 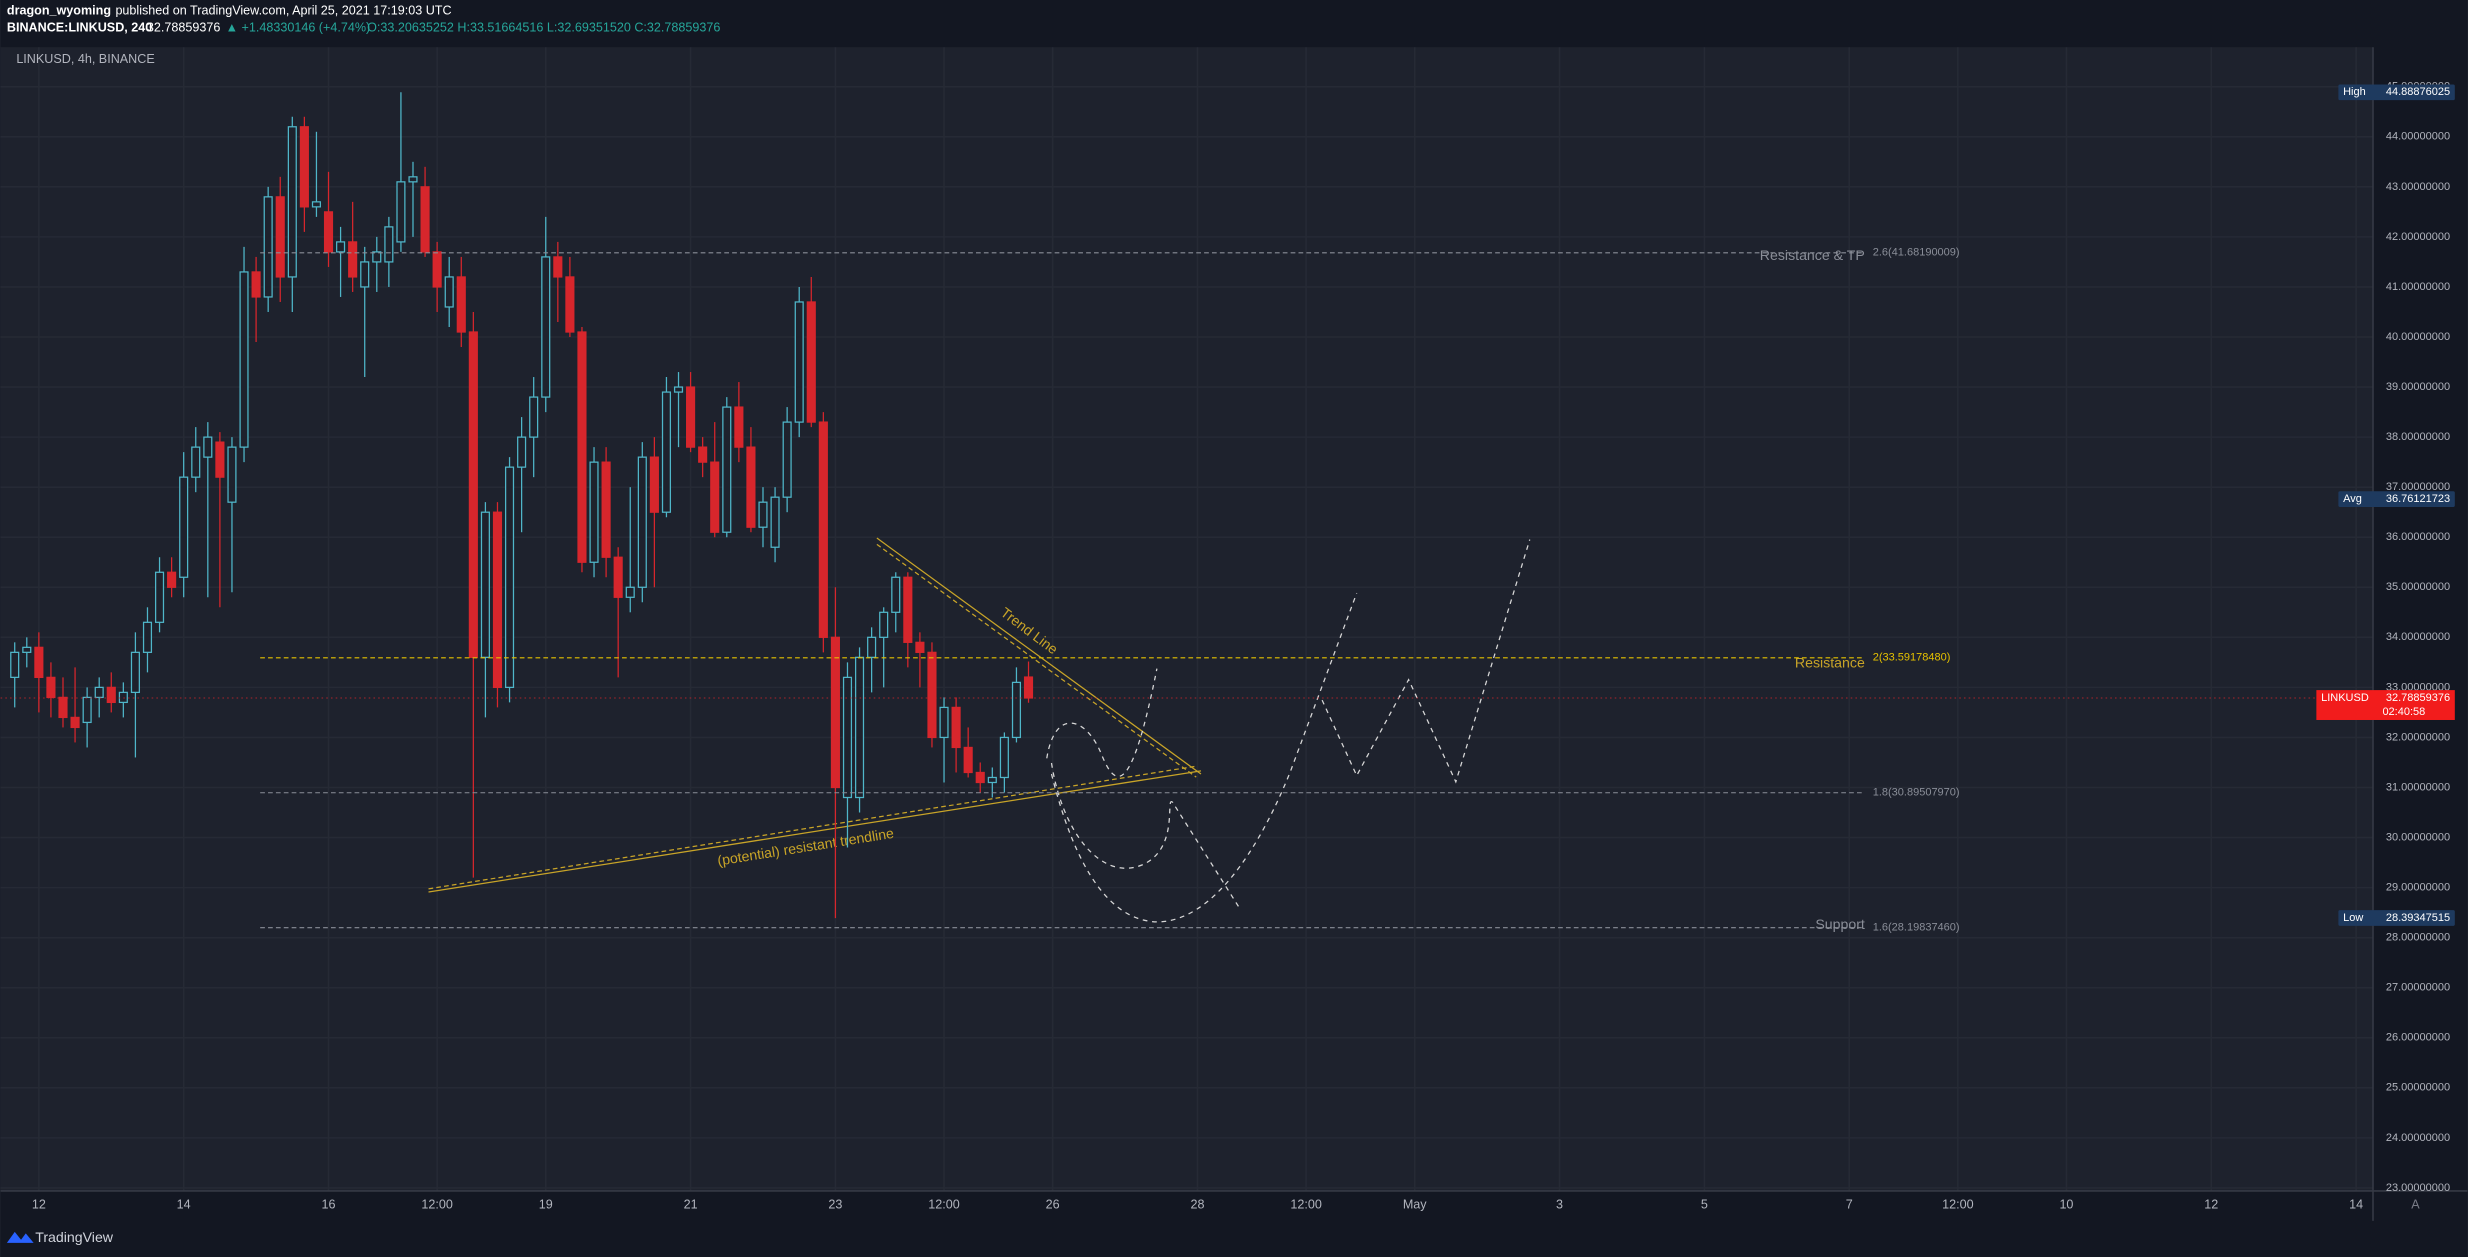 I want to click on change: ▲ +1.48330146 (+4.74%), so click(x=298, y=28).